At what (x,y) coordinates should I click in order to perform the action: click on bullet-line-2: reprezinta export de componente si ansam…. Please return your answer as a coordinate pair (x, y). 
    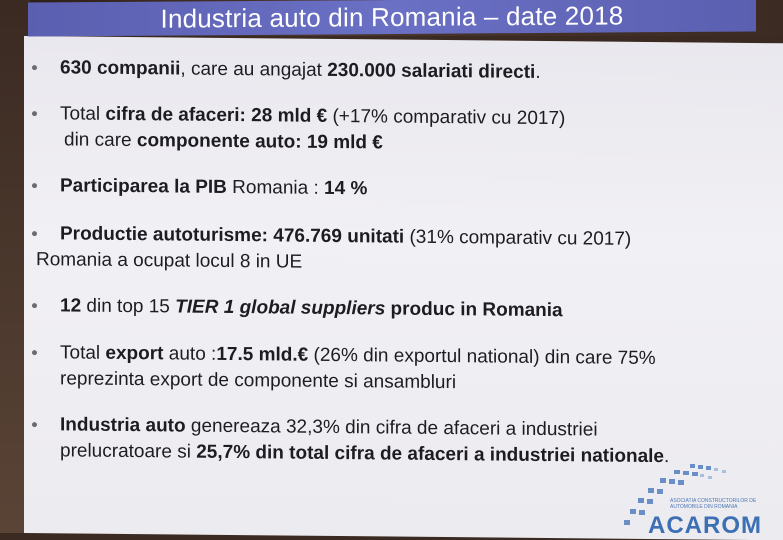
    Looking at the image, I should click on (258, 381).